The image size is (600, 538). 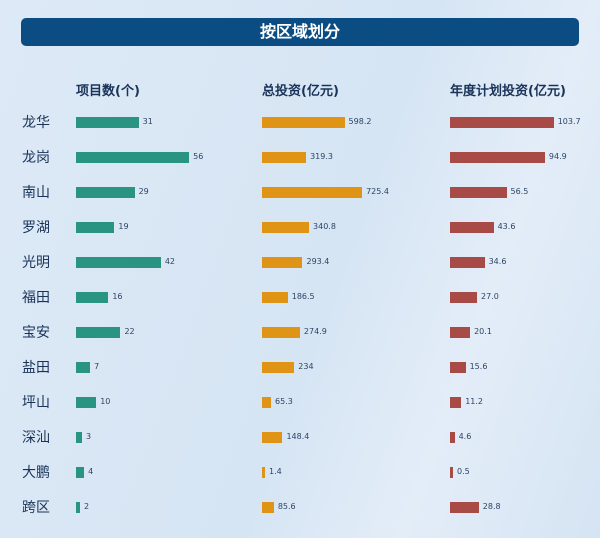 I want to click on data-label: 2, so click(x=87, y=506).